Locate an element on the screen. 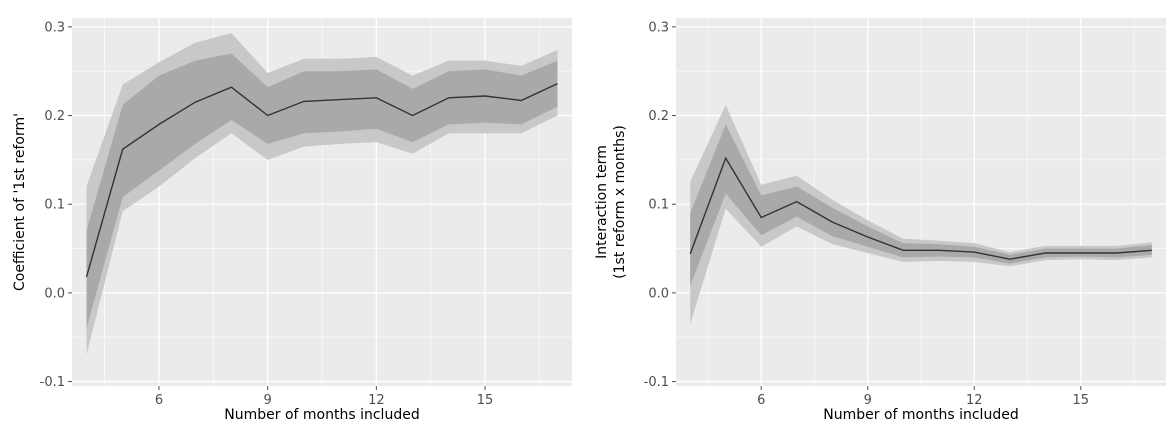  estimate-line is located at coordinates (920, 208).